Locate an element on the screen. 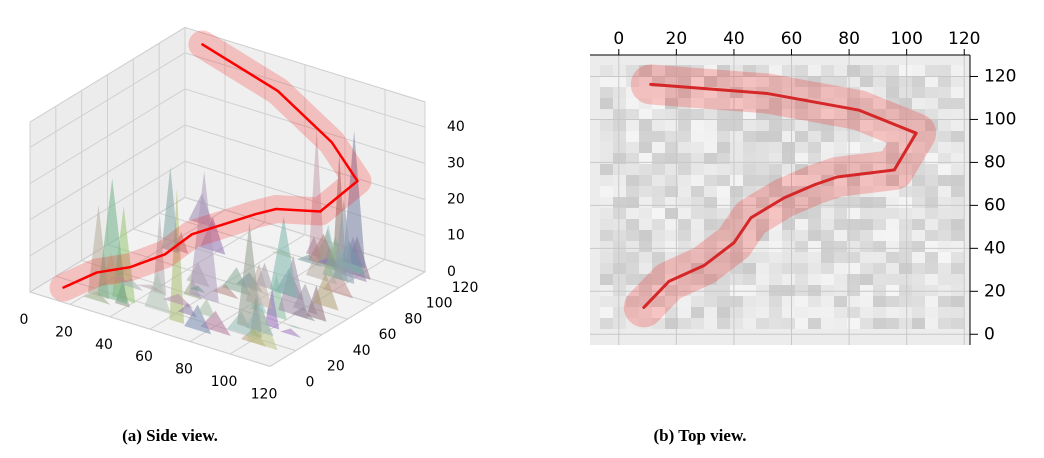 The height and width of the screenshot is (458, 1044). x-tick-label: 80 is located at coordinates (849, 39).